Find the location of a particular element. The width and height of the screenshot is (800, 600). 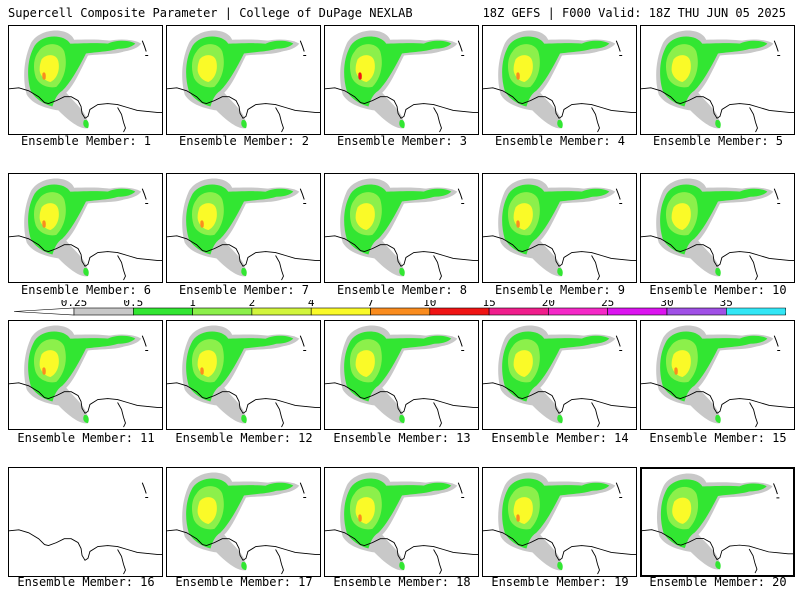

ensemble-member-label: Ensemble Member: 19 is located at coordinates (560, 582).